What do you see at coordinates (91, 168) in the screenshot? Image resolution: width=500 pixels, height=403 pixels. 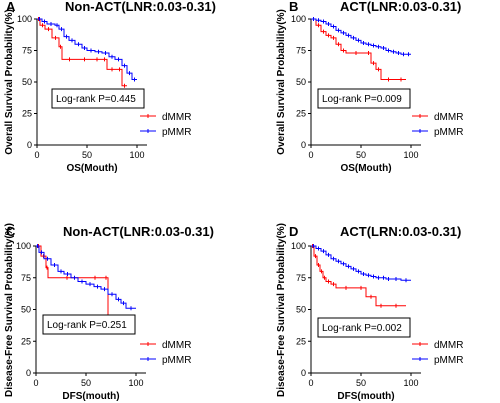 I see `panel-a-x-axis-label: OS(Mouth)` at bounding box center [91, 168].